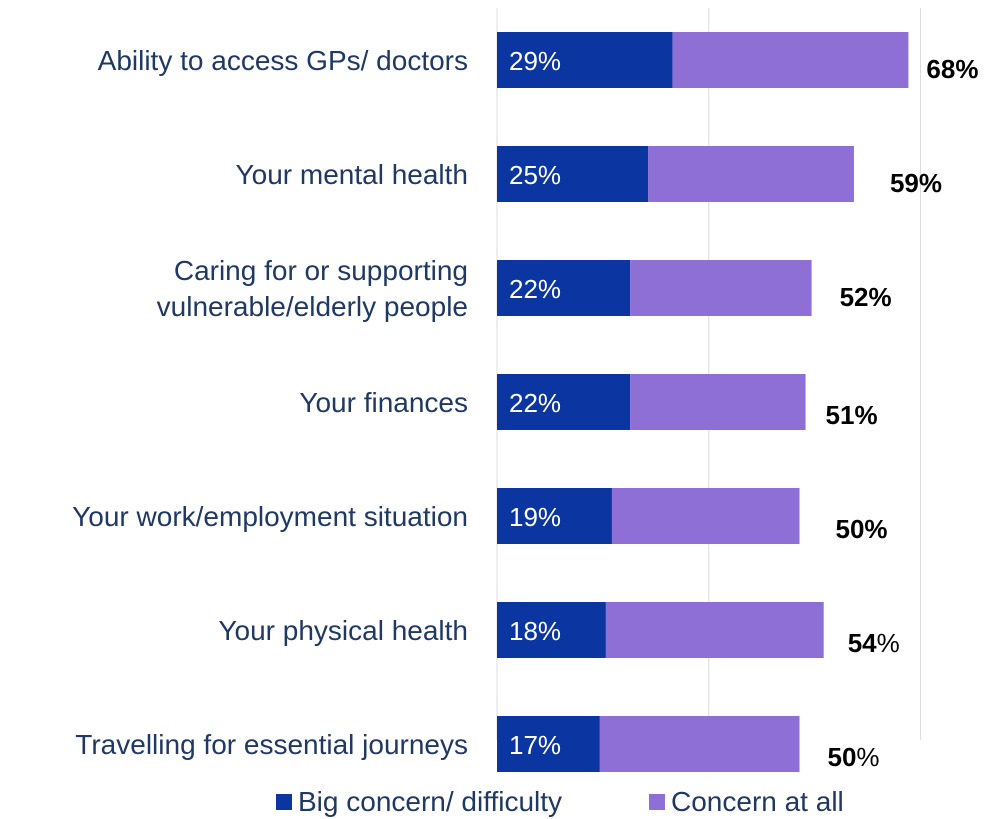 This screenshot has height=819, width=1003. Describe the element at coordinates (757, 801) in the screenshot. I see `legend-label: Concern at all` at that location.